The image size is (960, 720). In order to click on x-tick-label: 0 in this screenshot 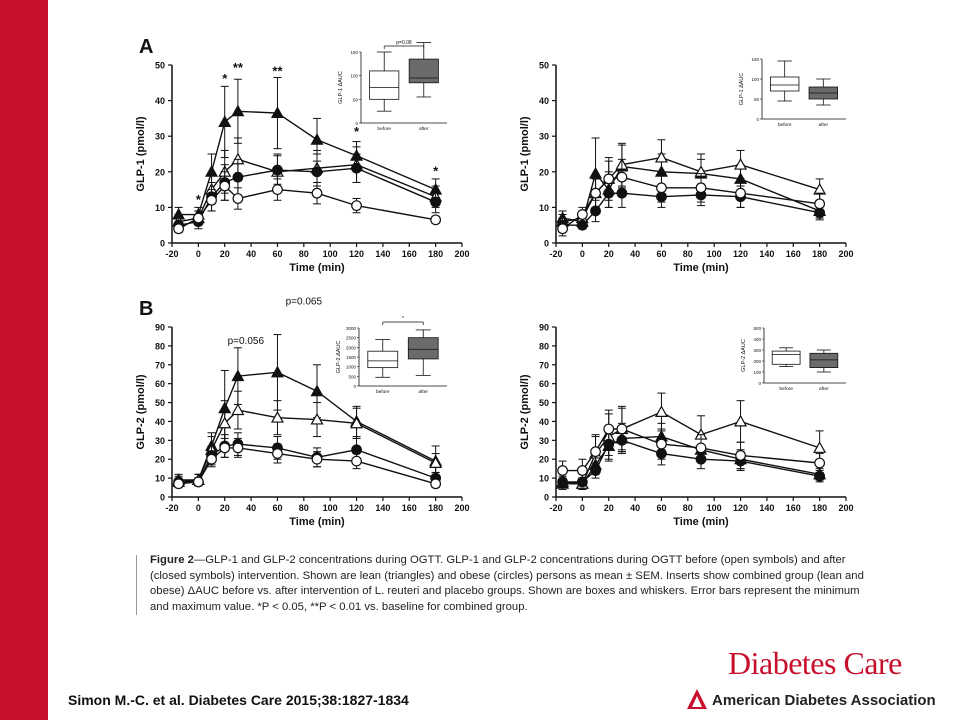, I will do `click(582, 508)`.